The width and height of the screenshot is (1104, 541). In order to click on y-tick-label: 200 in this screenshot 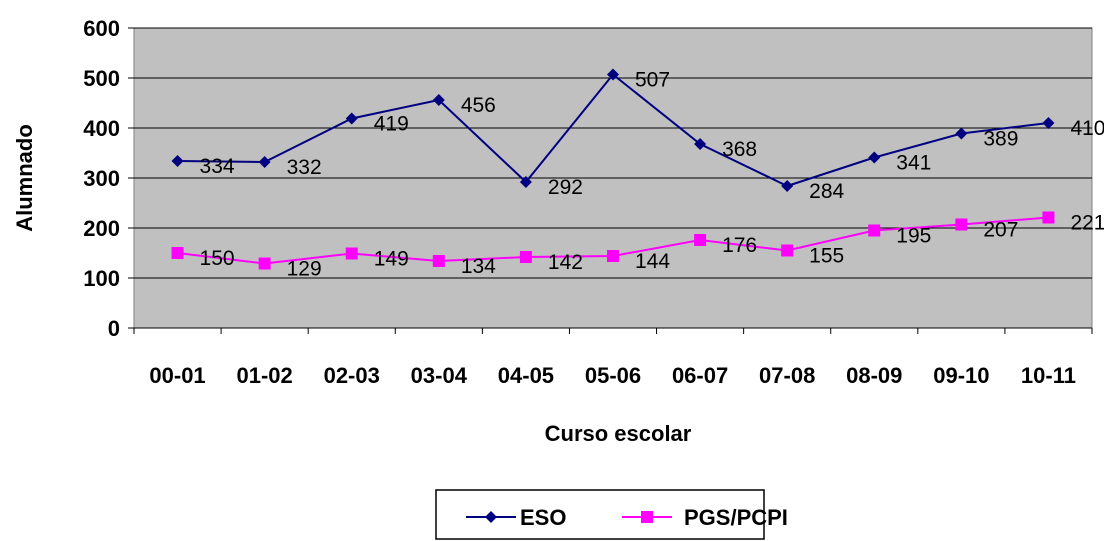, I will do `click(101, 228)`.